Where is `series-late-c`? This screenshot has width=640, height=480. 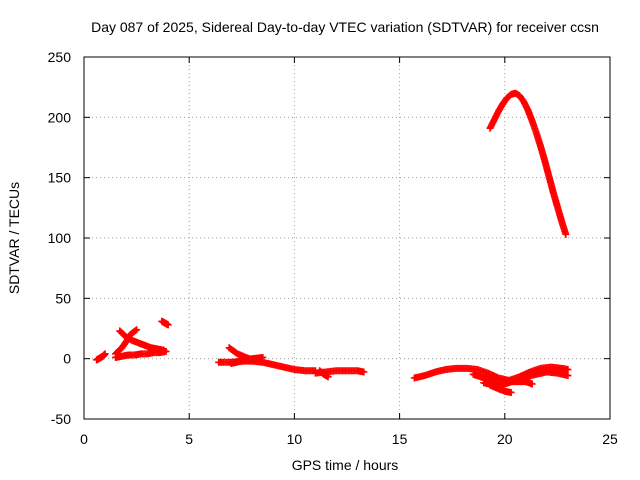
series-late-c is located at coordinates (502, 379).